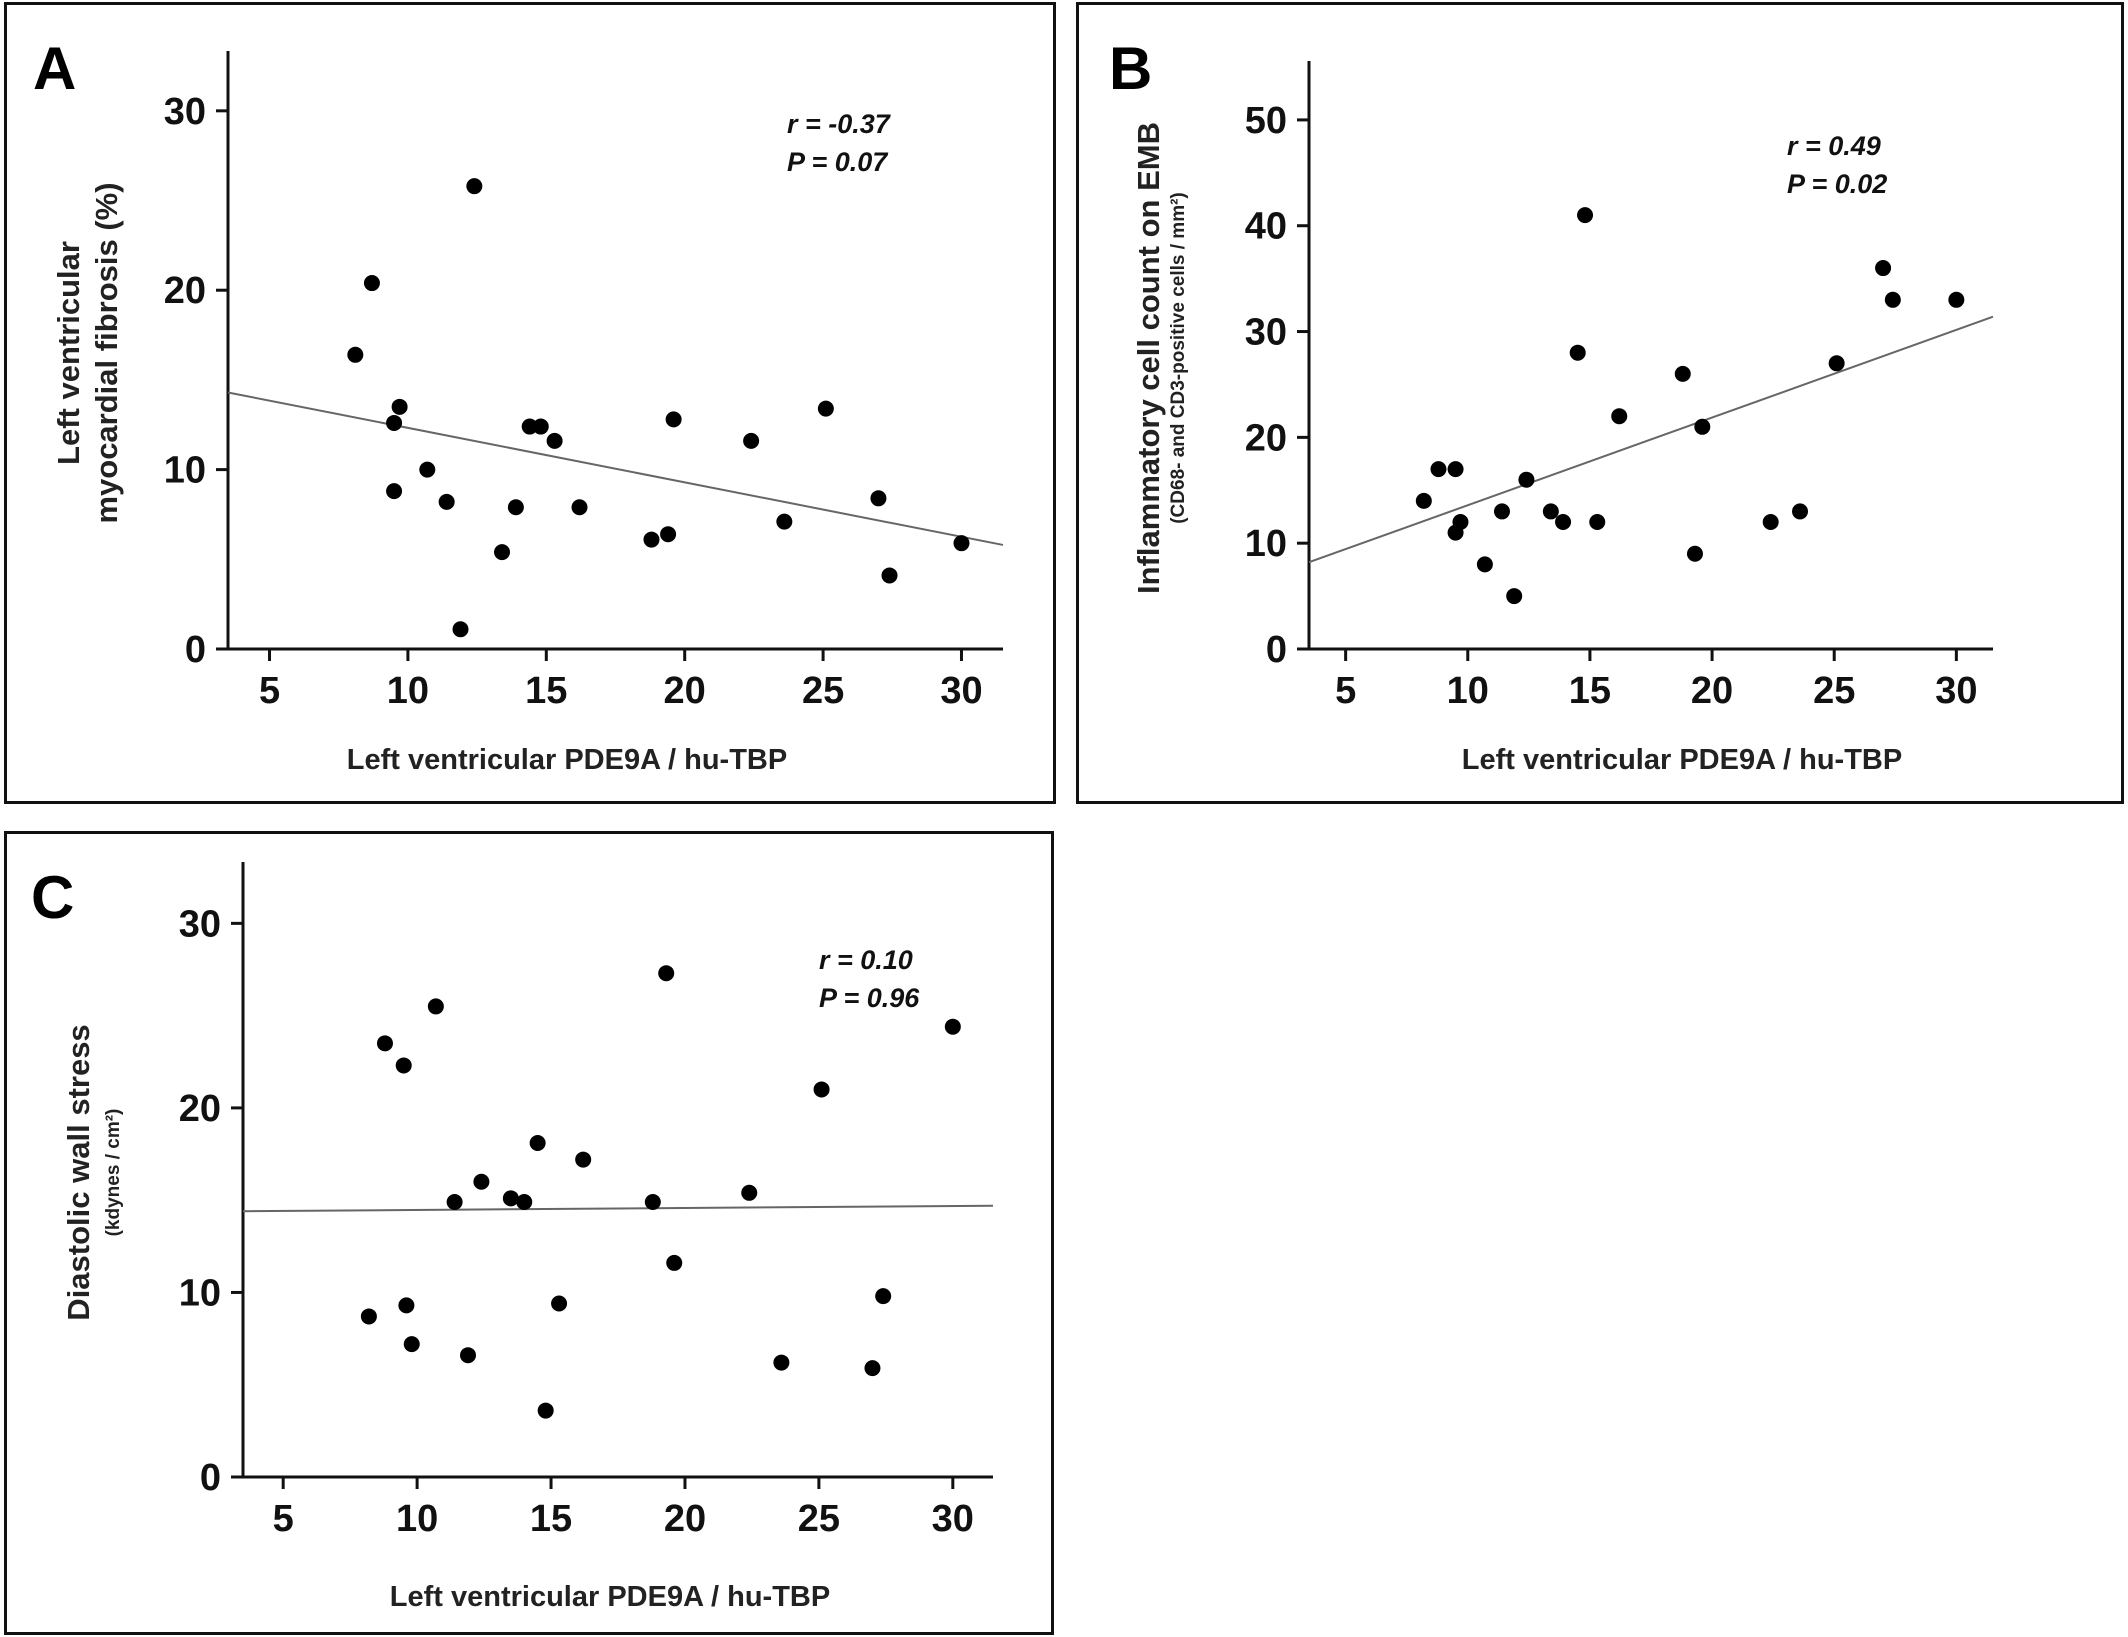  I want to click on x-tick-label: 15, so click(1590, 691).